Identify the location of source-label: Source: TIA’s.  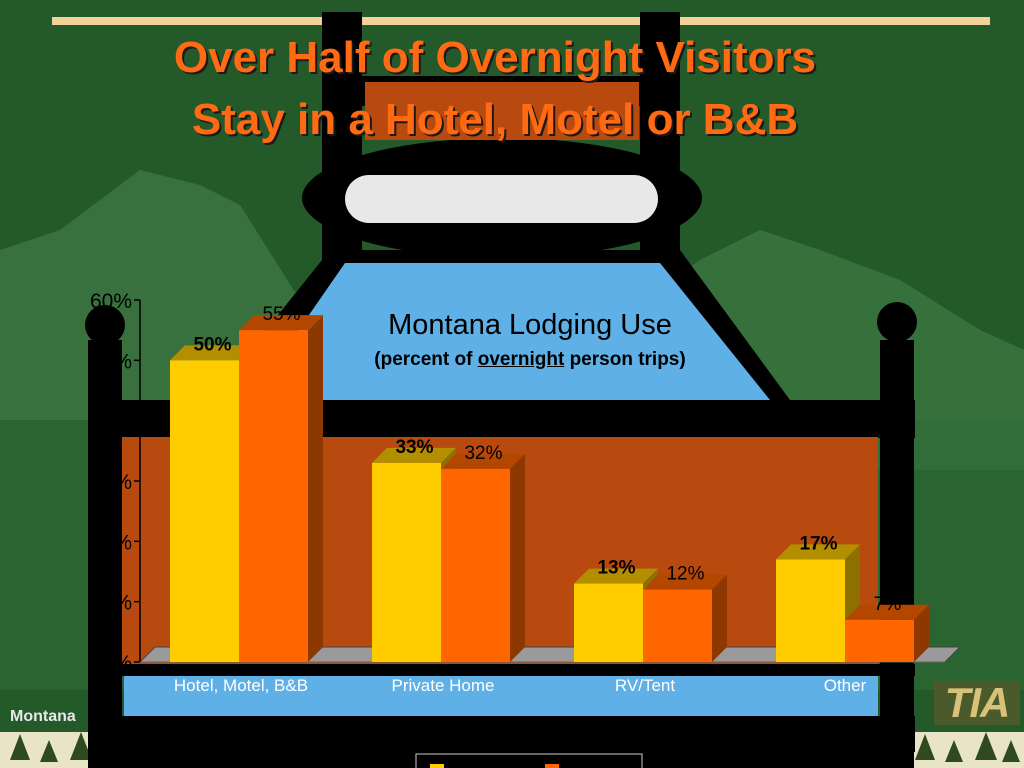
(740, 730).